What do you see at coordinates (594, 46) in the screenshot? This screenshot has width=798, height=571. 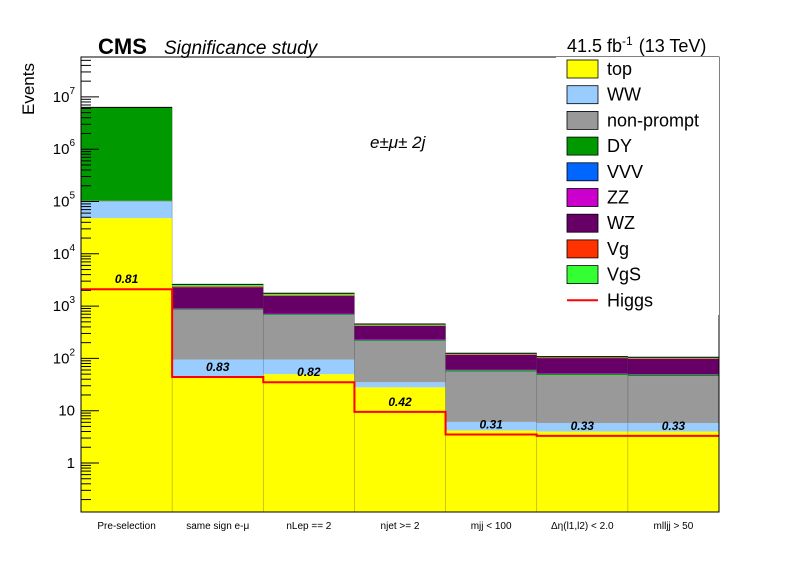 I see `lumi-value: 41.5 fb` at bounding box center [594, 46].